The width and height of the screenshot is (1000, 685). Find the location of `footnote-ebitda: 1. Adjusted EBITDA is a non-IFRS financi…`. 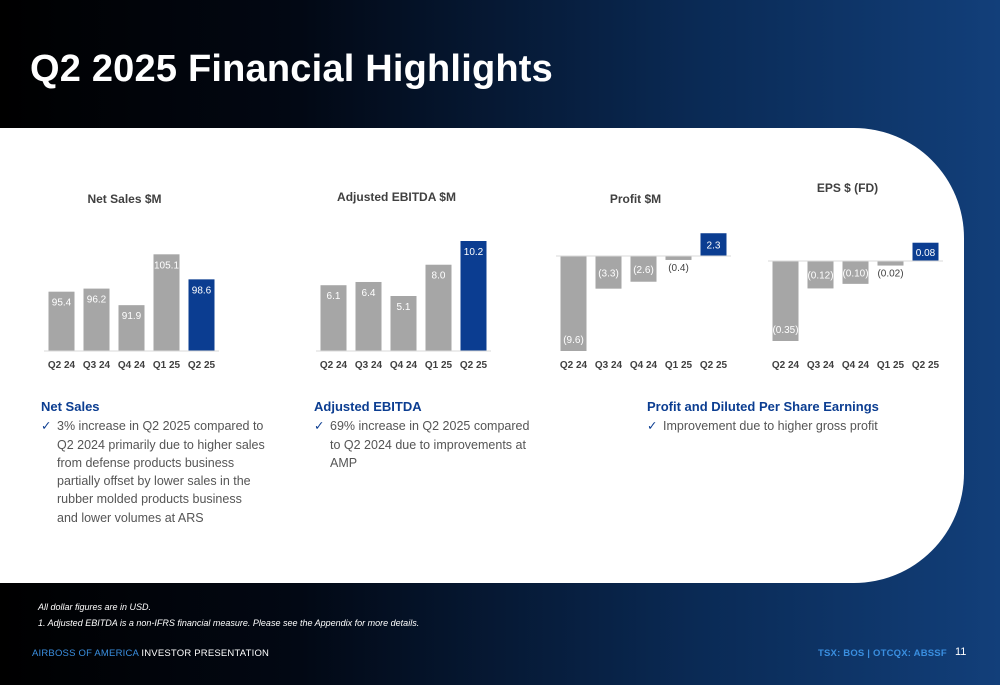

footnote-ebitda: 1. Adjusted EBITDA is a non-IFRS financi… is located at coordinates (229, 623).